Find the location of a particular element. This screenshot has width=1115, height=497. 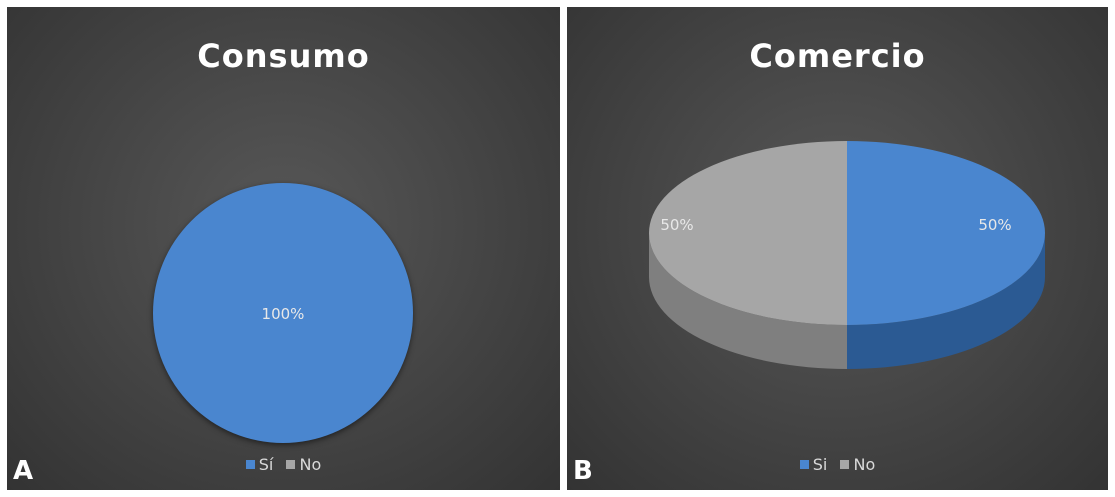

legend-item-si: Si is located at coordinates (813, 464).